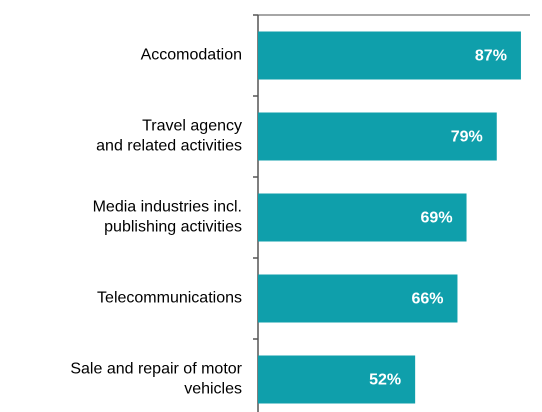 This screenshot has width=542, height=412. What do you see at coordinates (173, 227) in the screenshot?
I see `category-label-line: publishing activities` at bounding box center [173, 227].